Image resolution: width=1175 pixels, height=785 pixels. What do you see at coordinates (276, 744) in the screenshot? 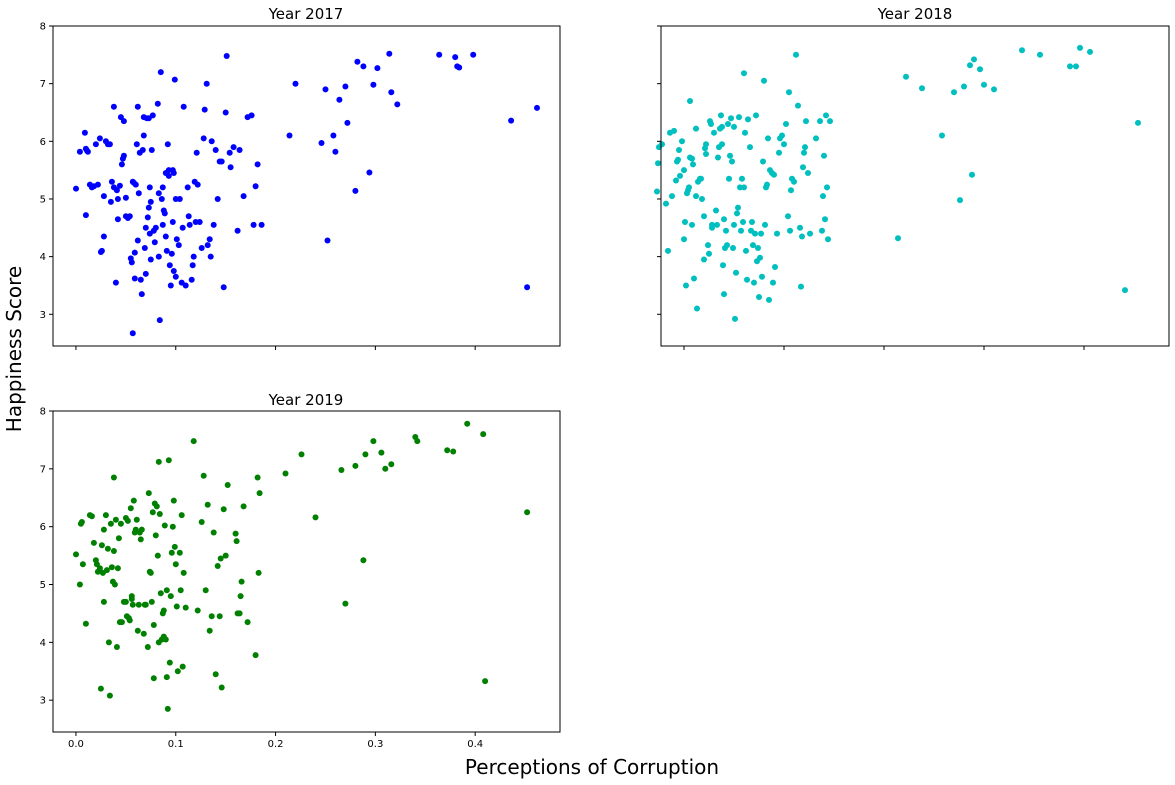
I see `x-tick-label: 0.2` at bounding box center [276, 744].